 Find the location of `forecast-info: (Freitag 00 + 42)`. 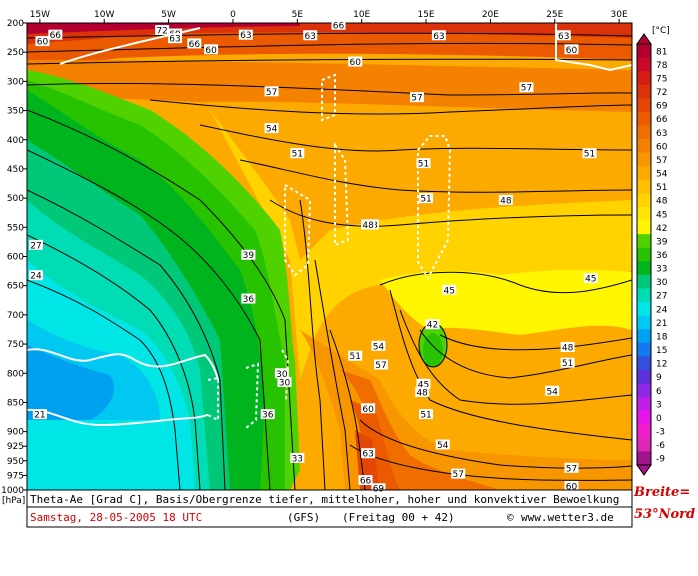

forecast-info: (Freitag 00 + 42) is located at coordinates (398, 517).